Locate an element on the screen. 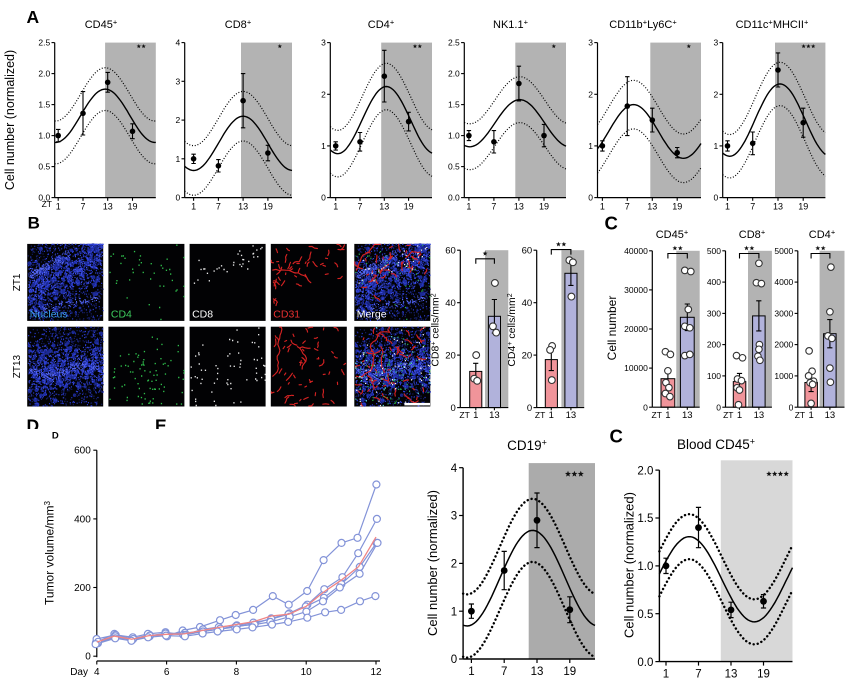 The image size is (852, 690). svg-text: 1000 is located at coordinates (783, 376).